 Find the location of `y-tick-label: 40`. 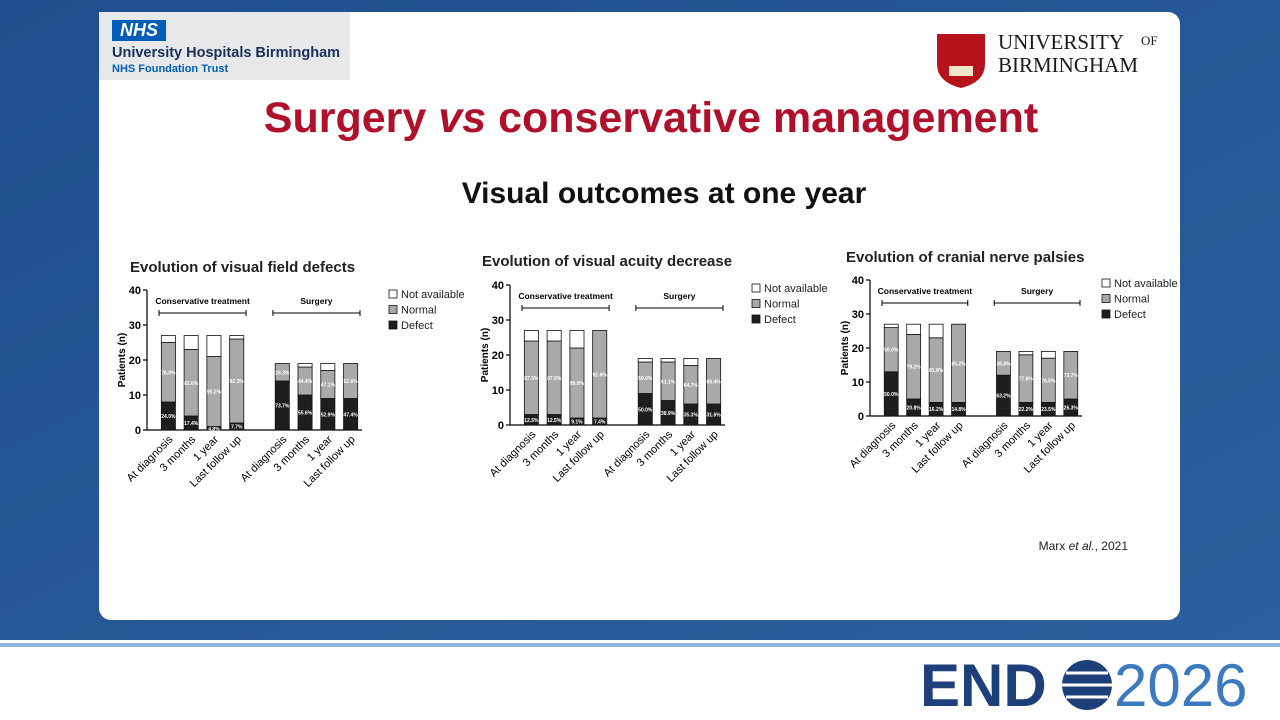

y-tick-label: 40 is located at coordinates (135, 291).